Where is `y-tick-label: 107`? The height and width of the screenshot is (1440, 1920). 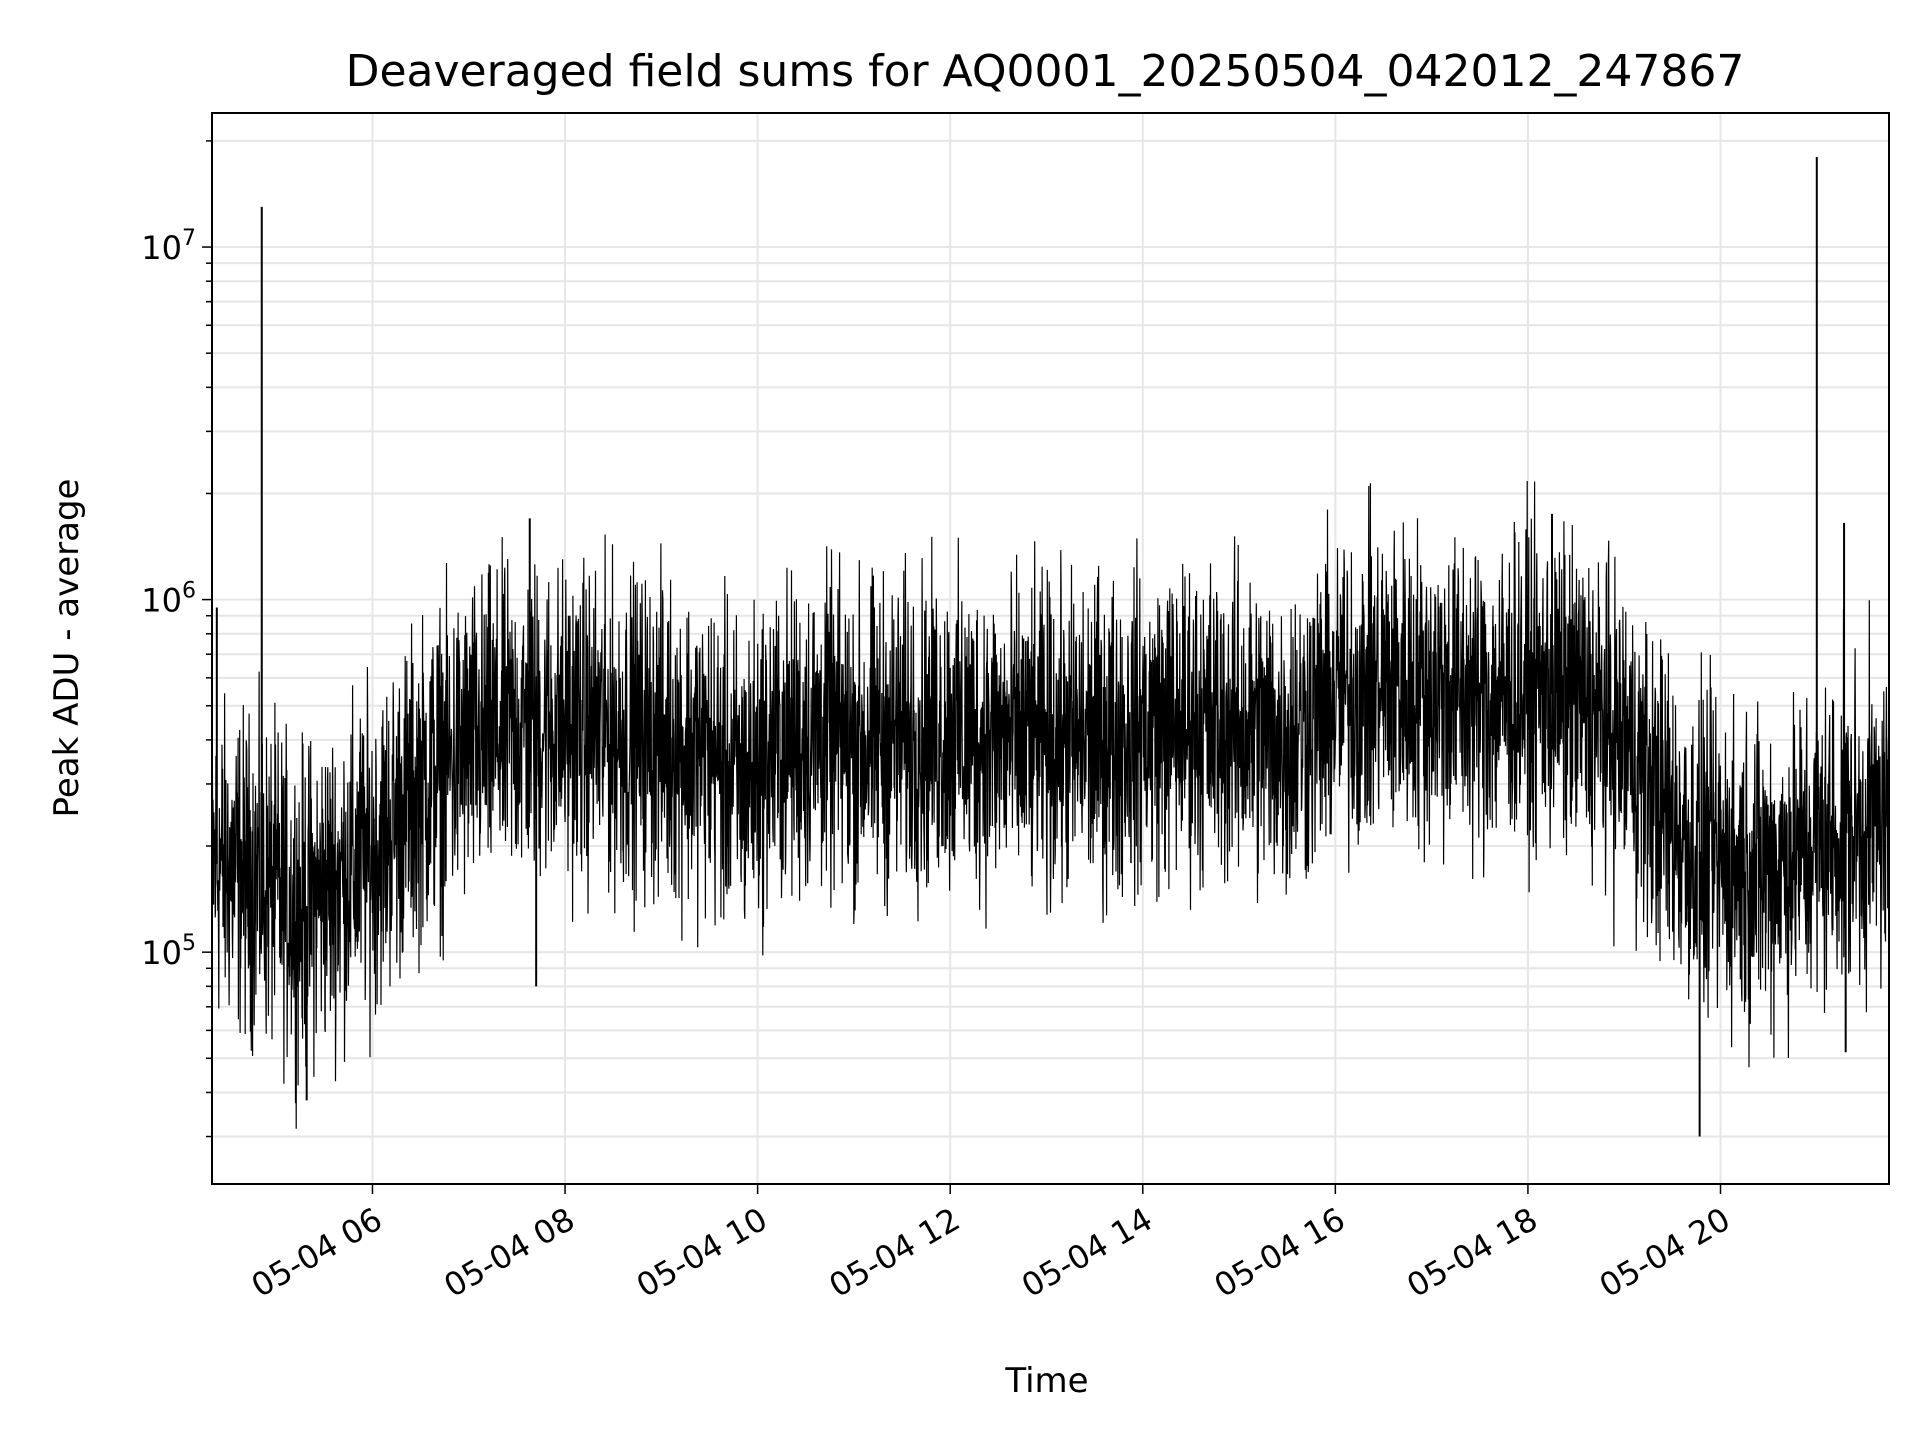 y-tick-label: 107 is located at coordinates (168, 246).